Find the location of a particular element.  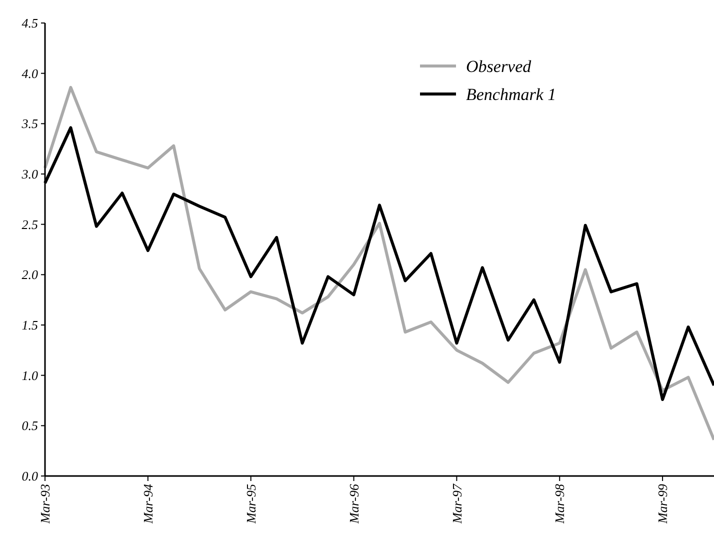

y-tick-label: 0.0 is located at coordinates (30, 476).